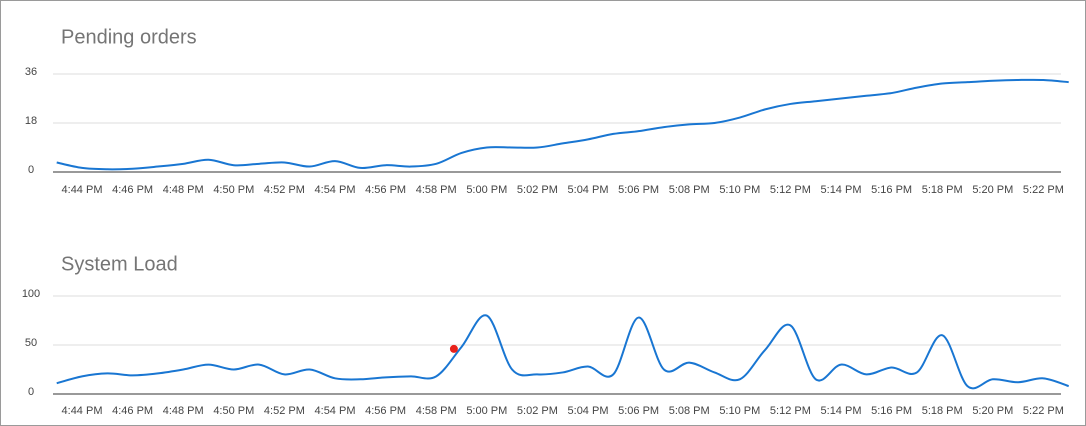 This screenshot has width=1086, height=426. I want to click on chart-title: Pending orders, so click(129, 37).